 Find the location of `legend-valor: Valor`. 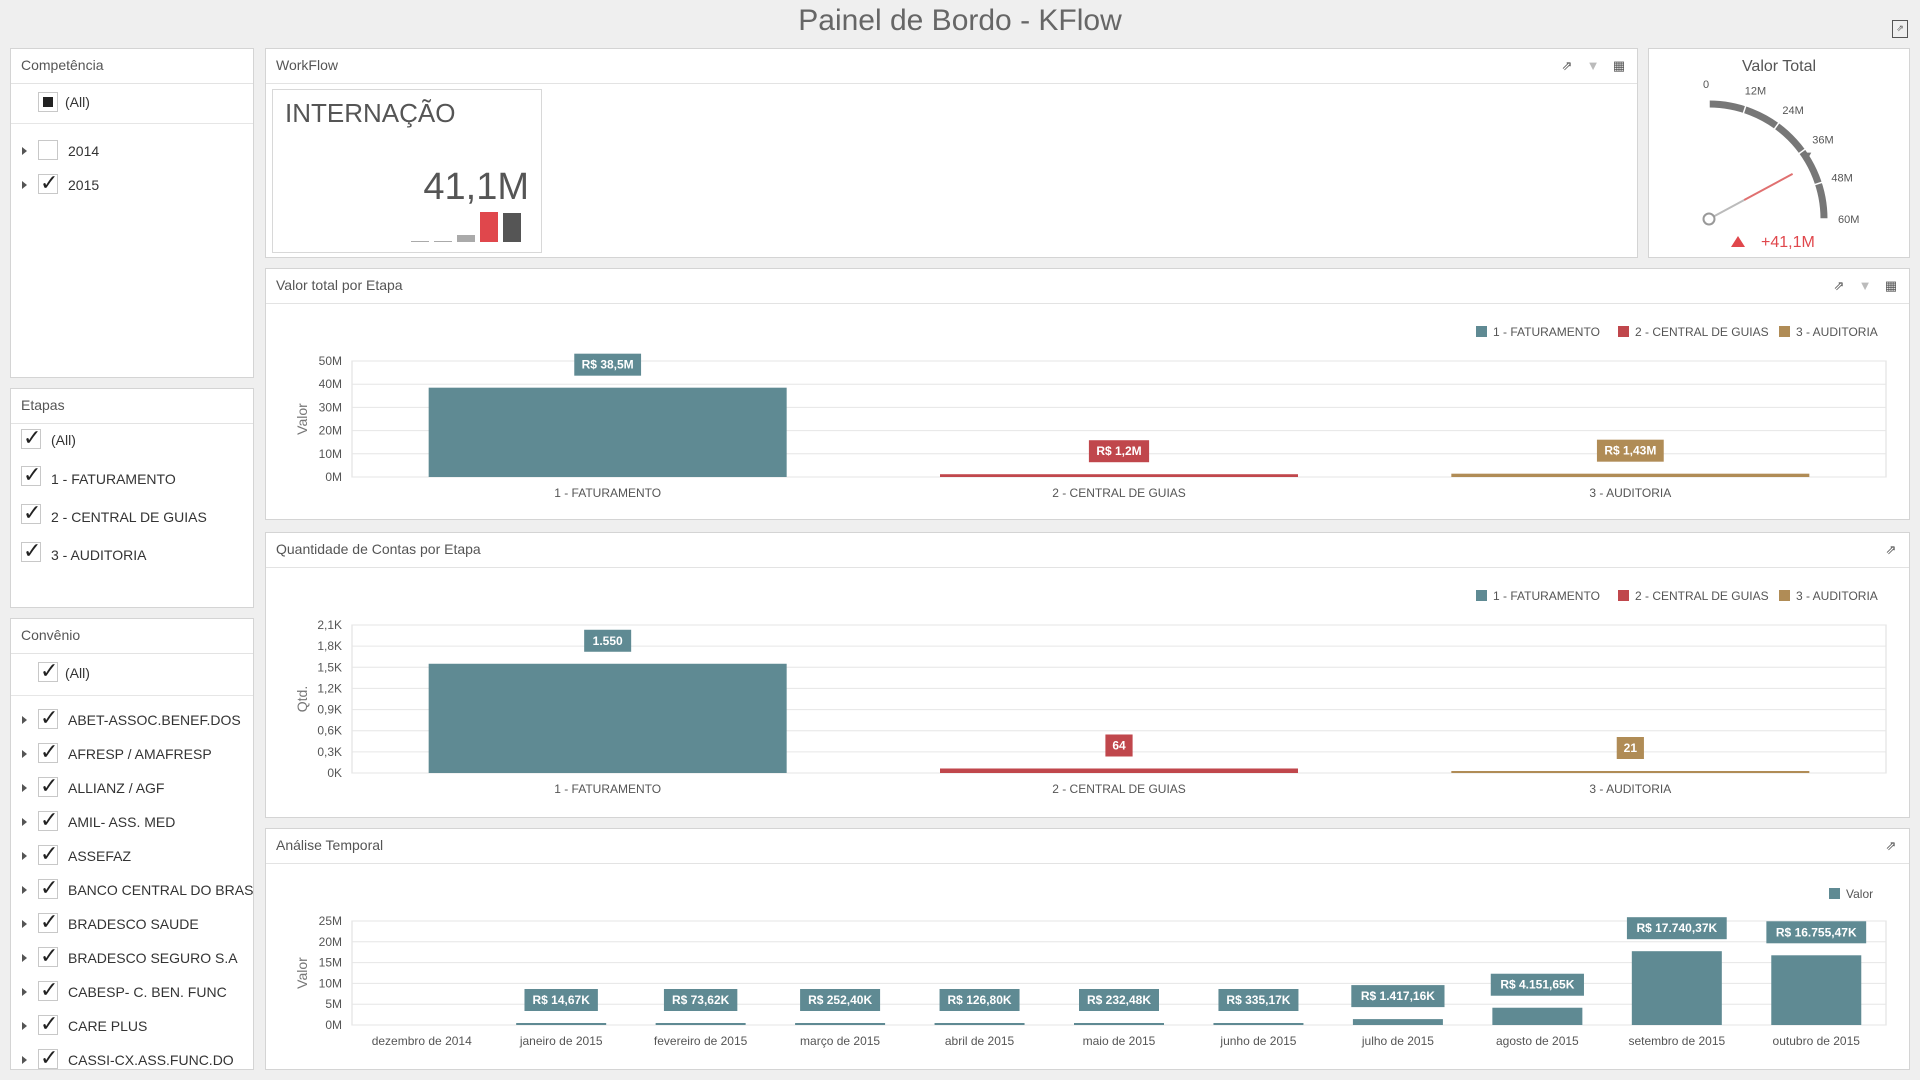

legend-valor: Valor is located at coordinates (1851, 894).